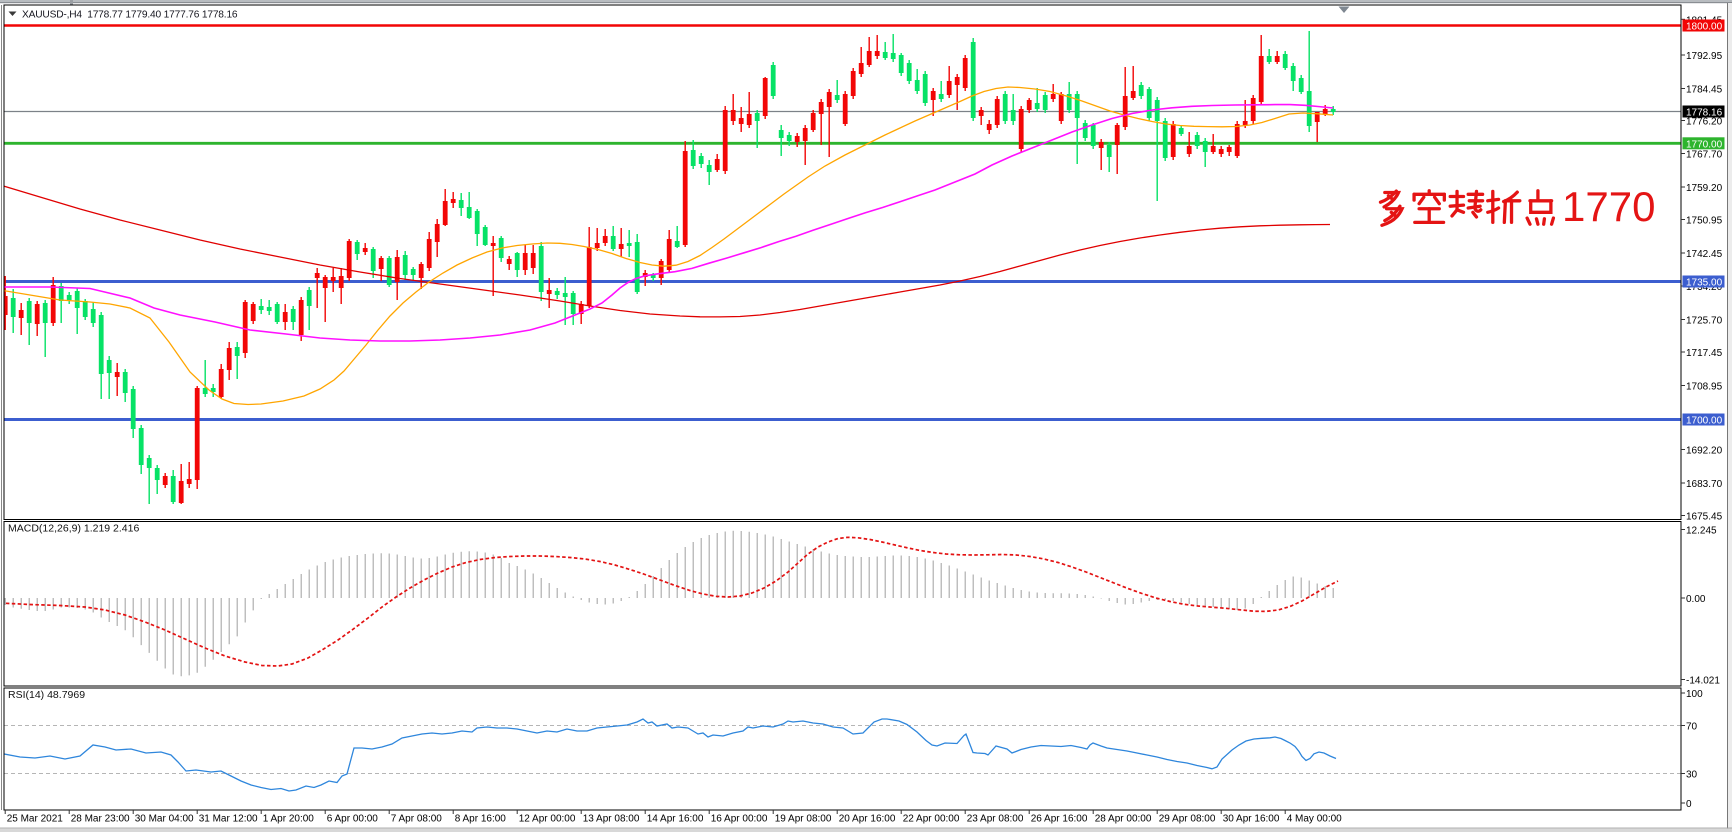 This screenshot has width=1732, height=837. What do you see at coordinates (164, 819) in the screenshot?
I see `svg-text: 30 Mar 04:00` at bounding box center [164, 819].